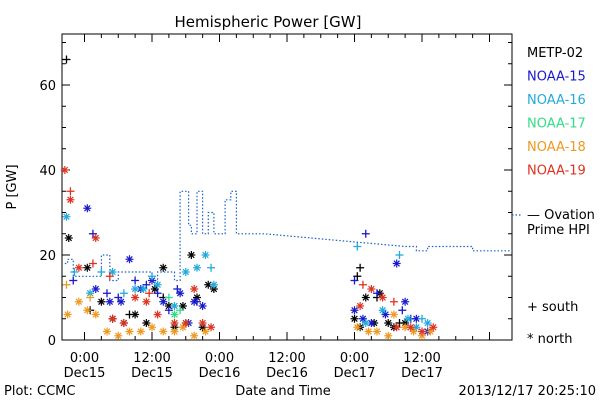  I want to click on marker-legend-south: + south, so click(552, 307).